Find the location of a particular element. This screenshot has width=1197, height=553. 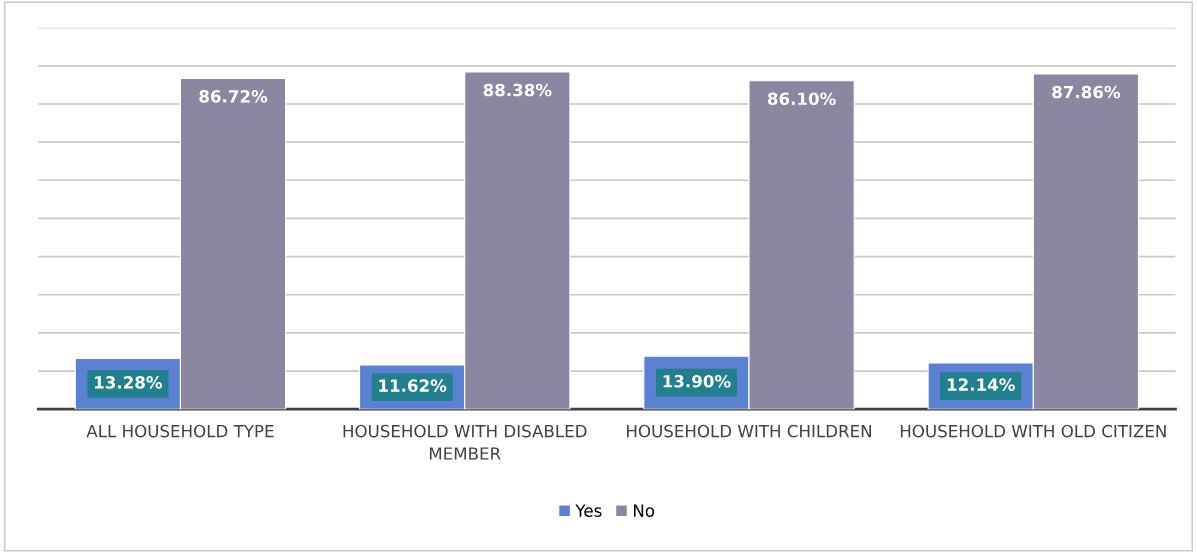

x-tick-label: HOUSEHOLD WITH DISABLED MEMBER is located at coordinates (465, 442).